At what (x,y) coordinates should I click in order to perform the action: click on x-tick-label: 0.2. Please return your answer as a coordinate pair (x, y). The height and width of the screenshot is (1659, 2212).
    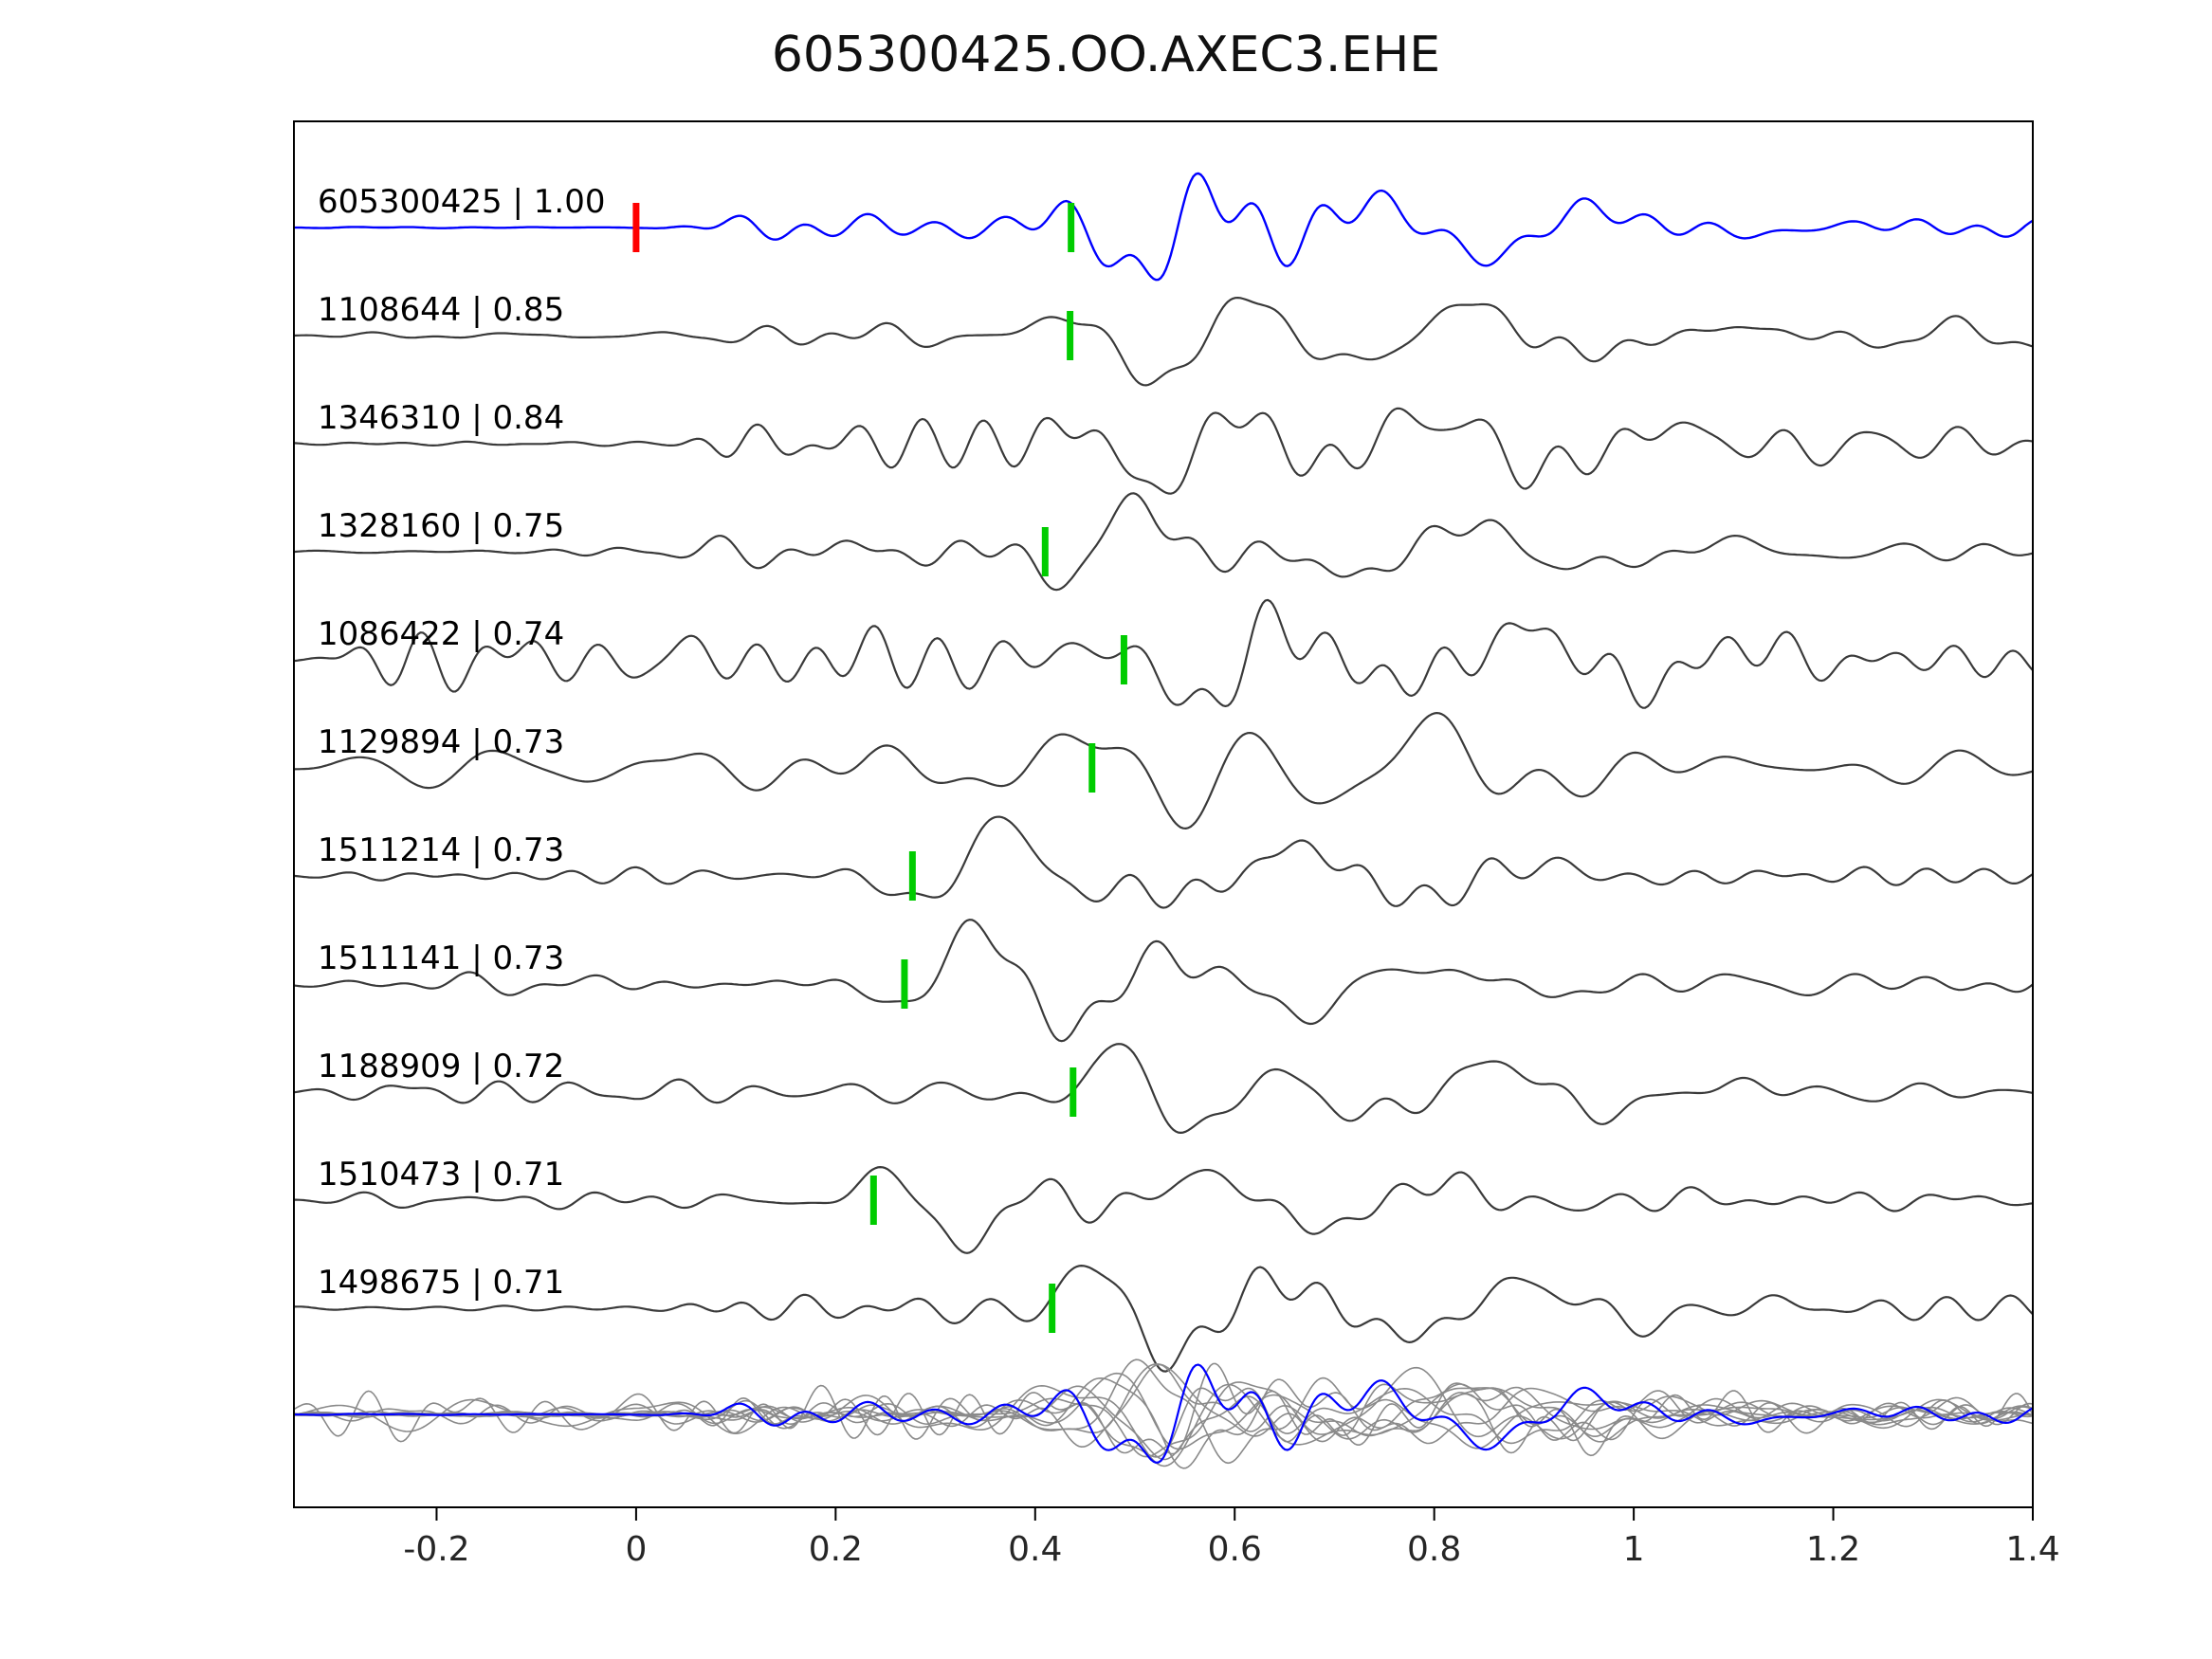
    Looking at the image, I should click on (836, 1549).